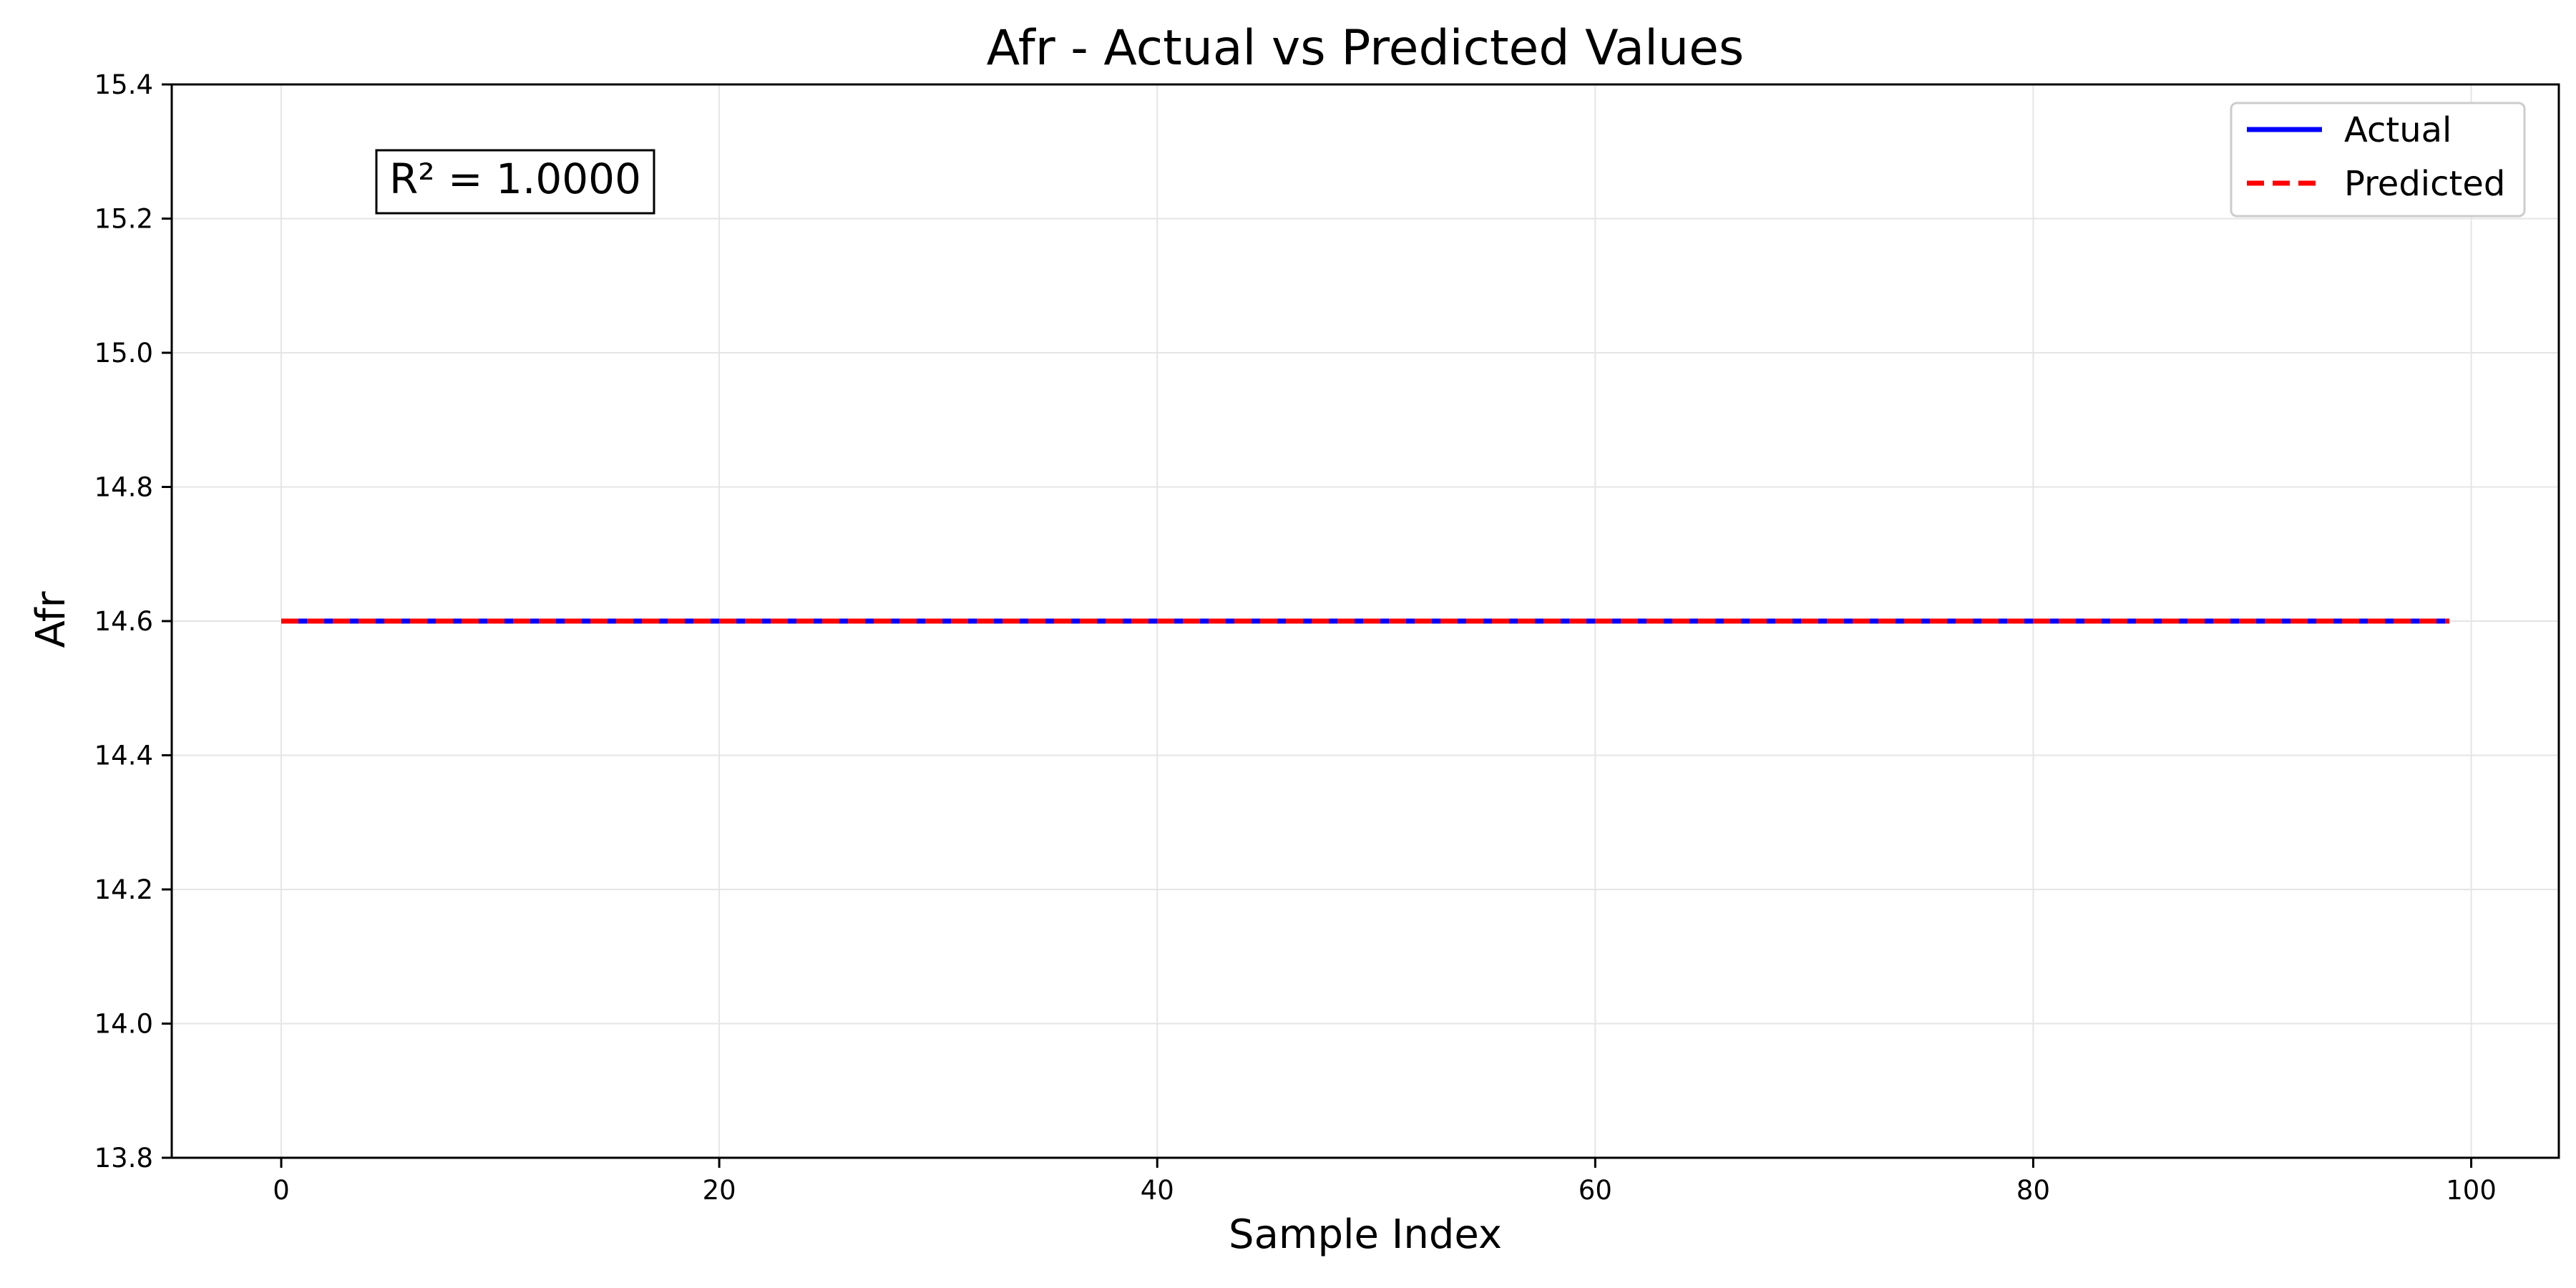 Image resolution: width=2576 pixels, height=1288 pixels. What do you see at coordinates (123, 487) in the screenshot?
I see `y-tick-label: 14.8` at bounding box center [123, 487].